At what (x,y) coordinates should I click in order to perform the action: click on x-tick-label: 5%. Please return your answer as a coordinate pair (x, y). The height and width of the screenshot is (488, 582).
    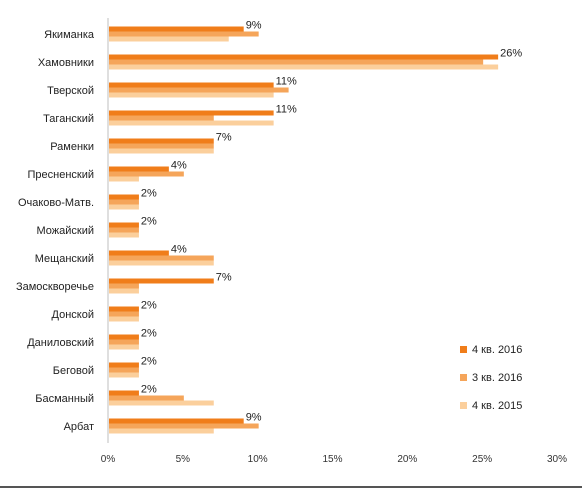
    Looking at the image, I should click on (183, 459).